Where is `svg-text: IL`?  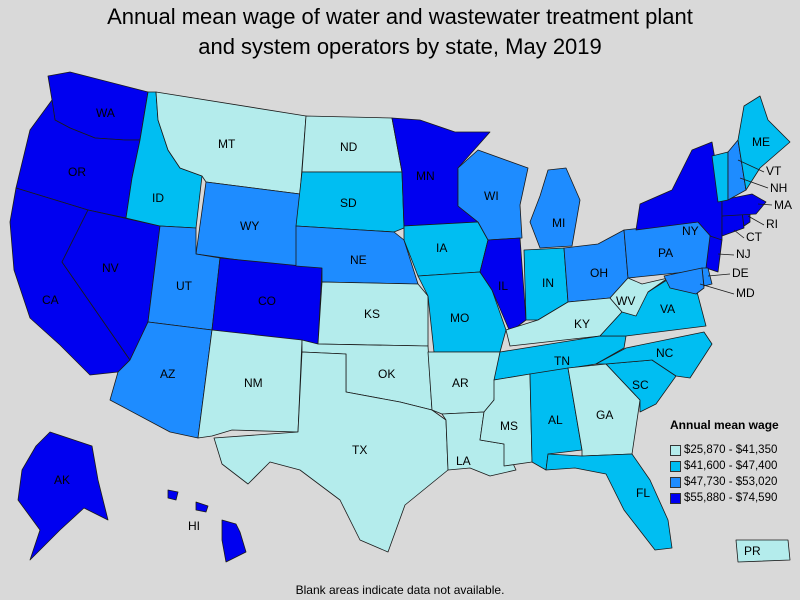 svg-text: IL is located at coordinates (503, 286).